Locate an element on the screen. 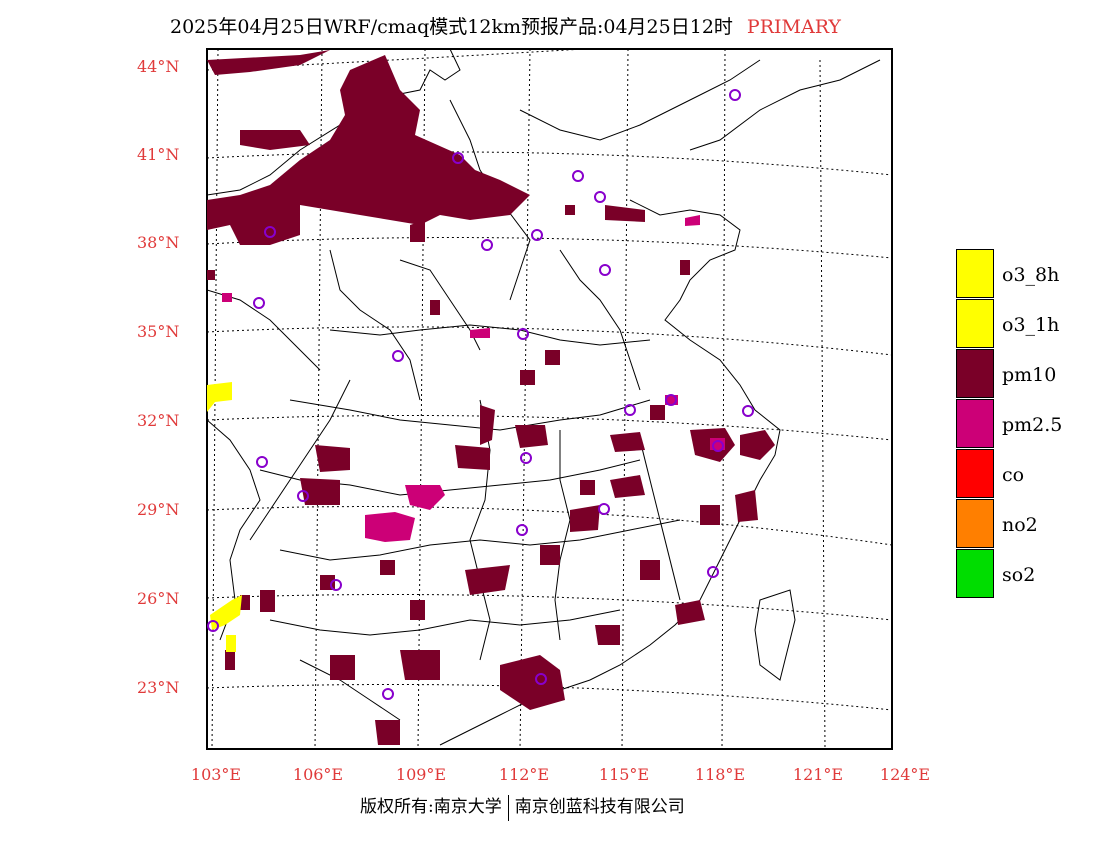 The width and height of the screenshot is (1100, 850). lat-label: 35°N is located at coordinates (158, 331).